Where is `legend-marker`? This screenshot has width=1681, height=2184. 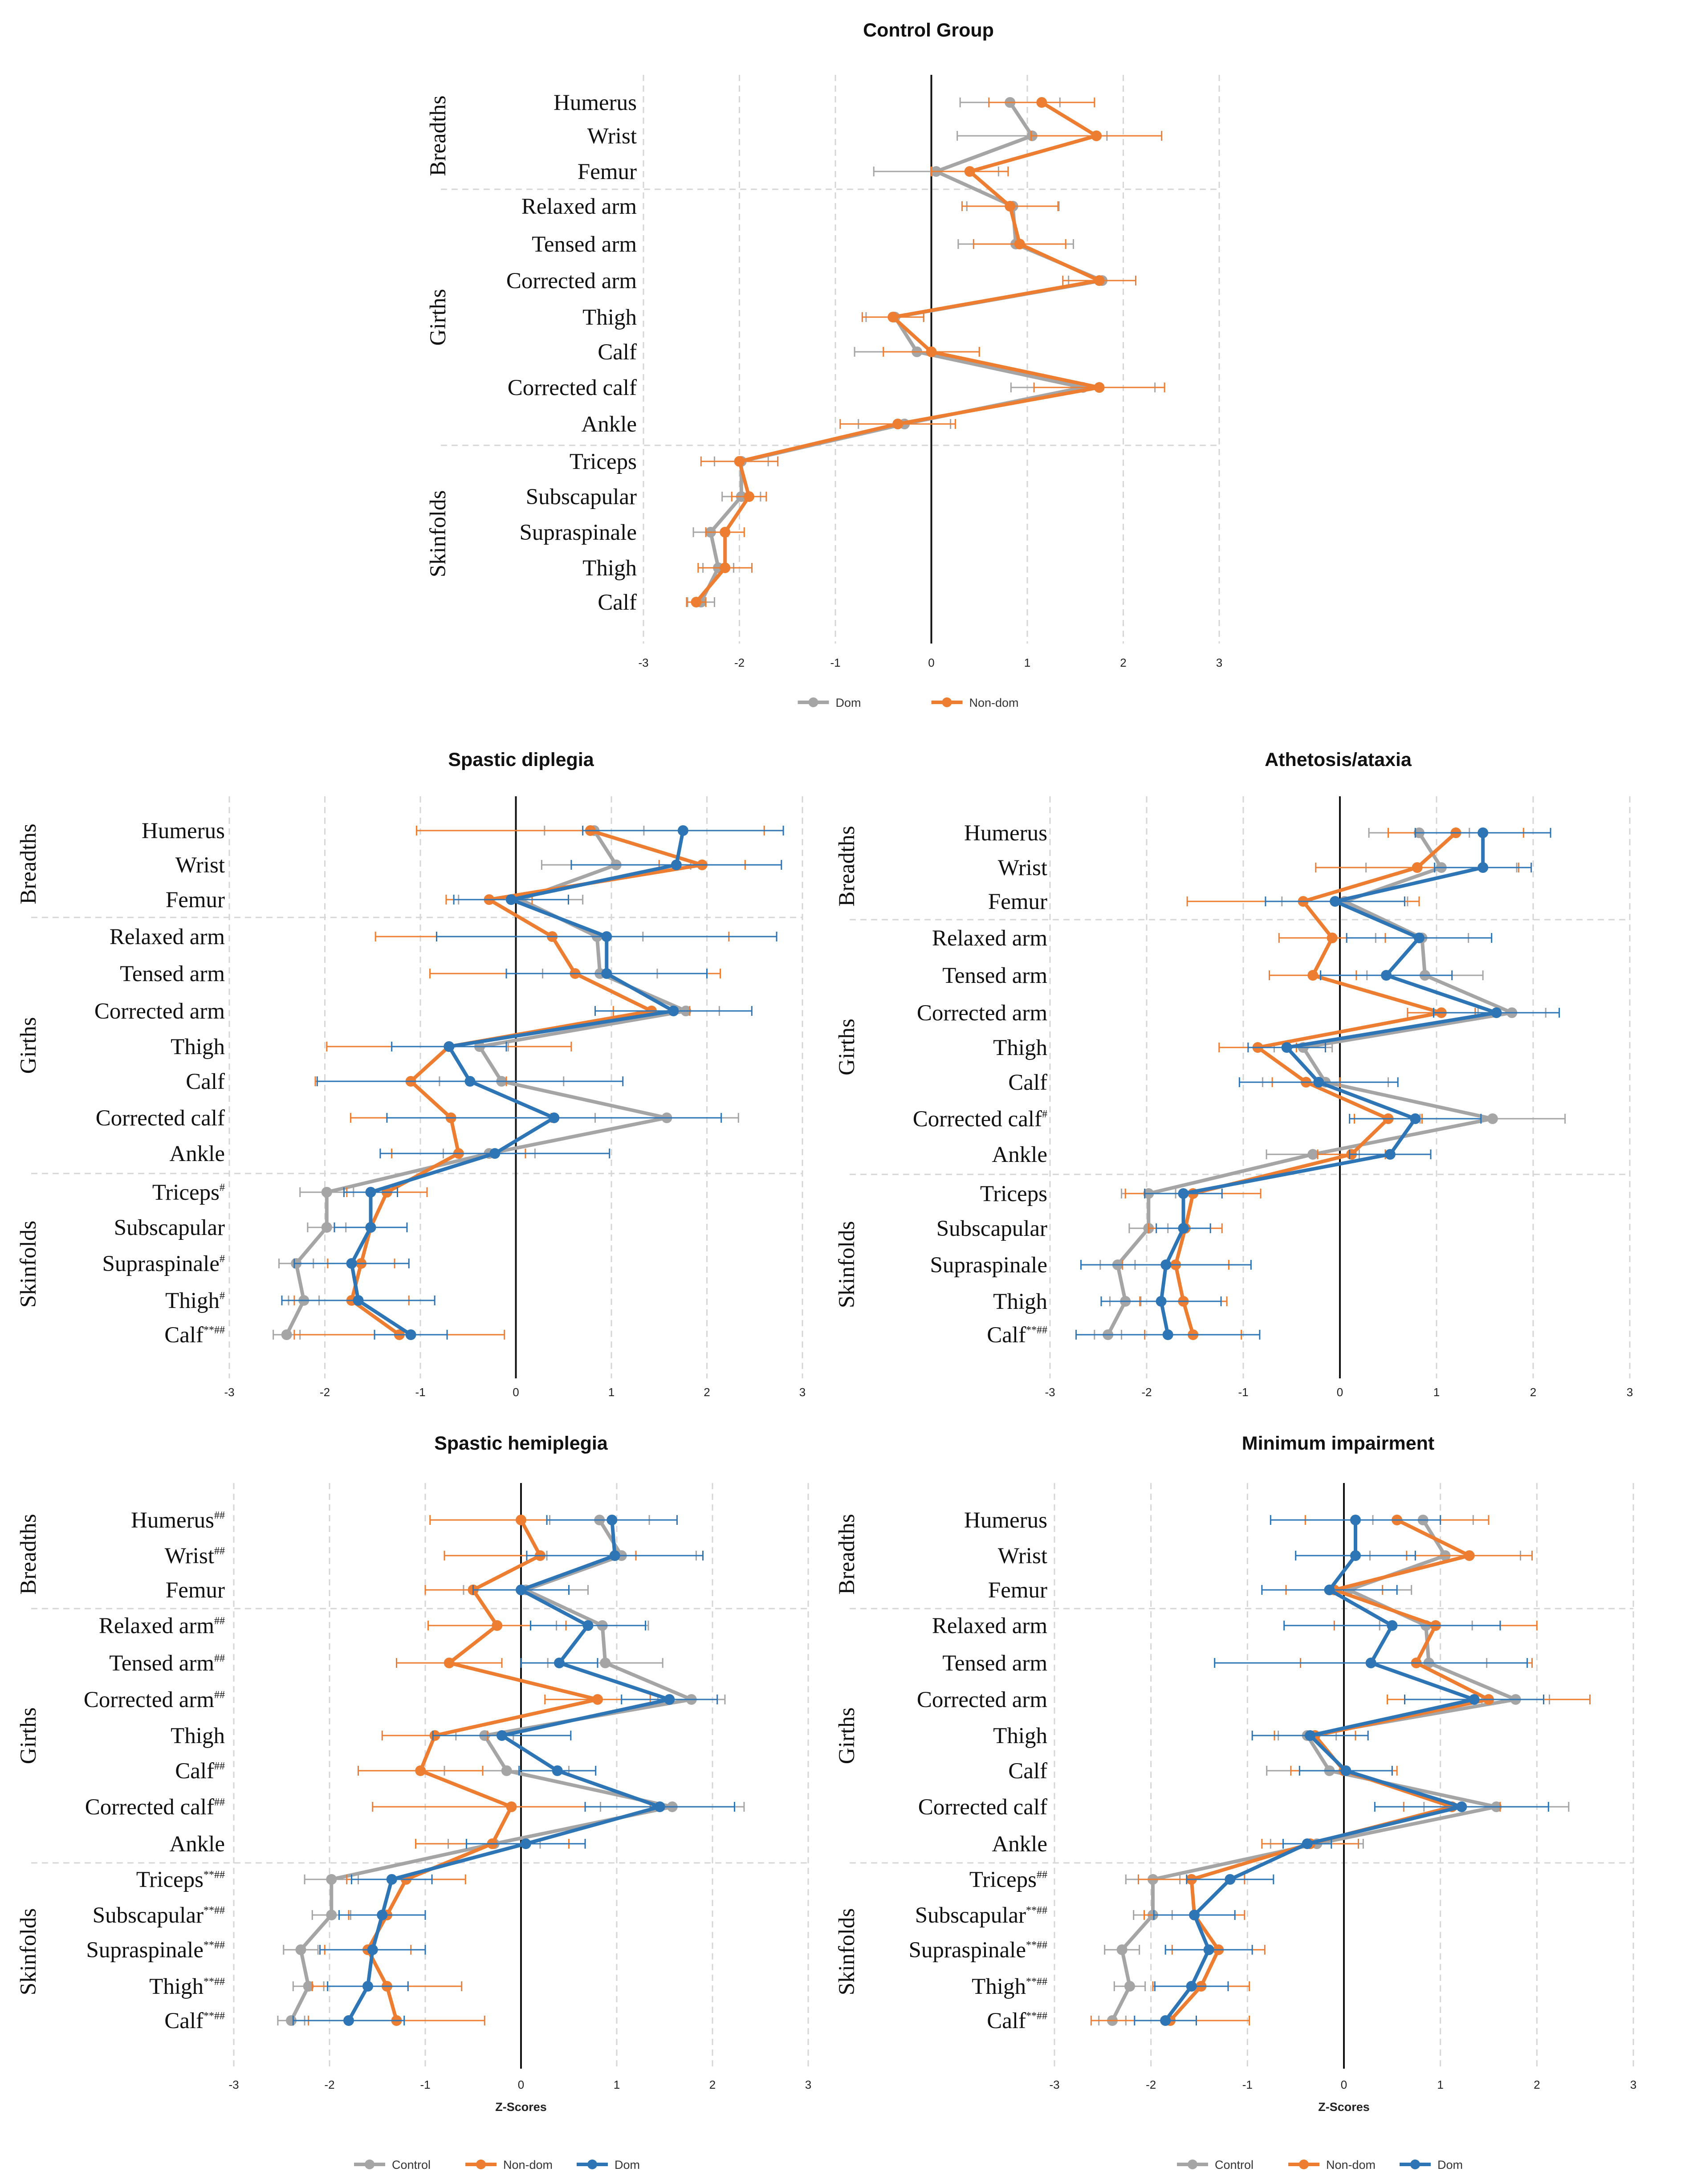
legend-marker is located at coordinates (592, 2164).